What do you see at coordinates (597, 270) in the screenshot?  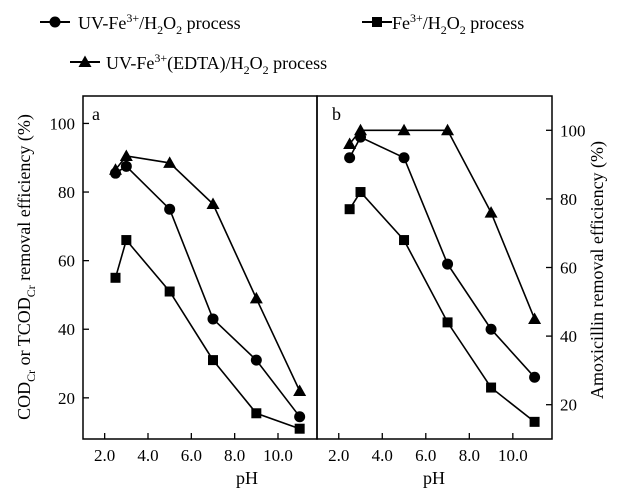 I see `y-axis-title-right: Amoxicillin removal efficiency (%)` at bounding box center [597, 270].